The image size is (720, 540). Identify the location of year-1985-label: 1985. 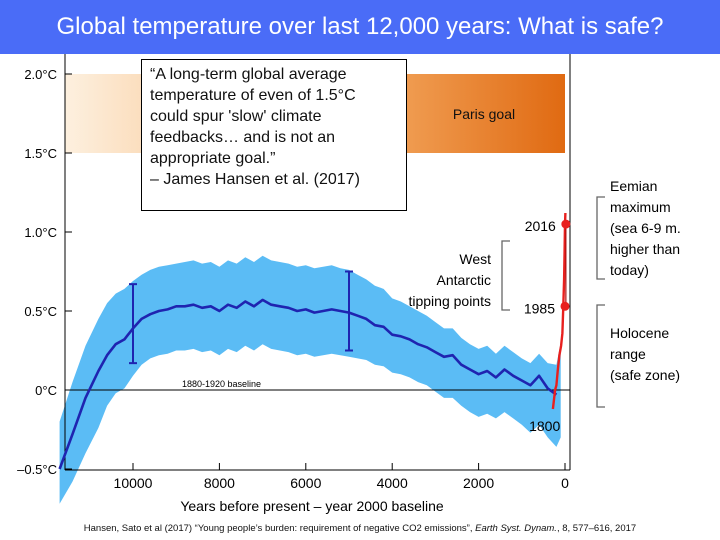
(539, 308).